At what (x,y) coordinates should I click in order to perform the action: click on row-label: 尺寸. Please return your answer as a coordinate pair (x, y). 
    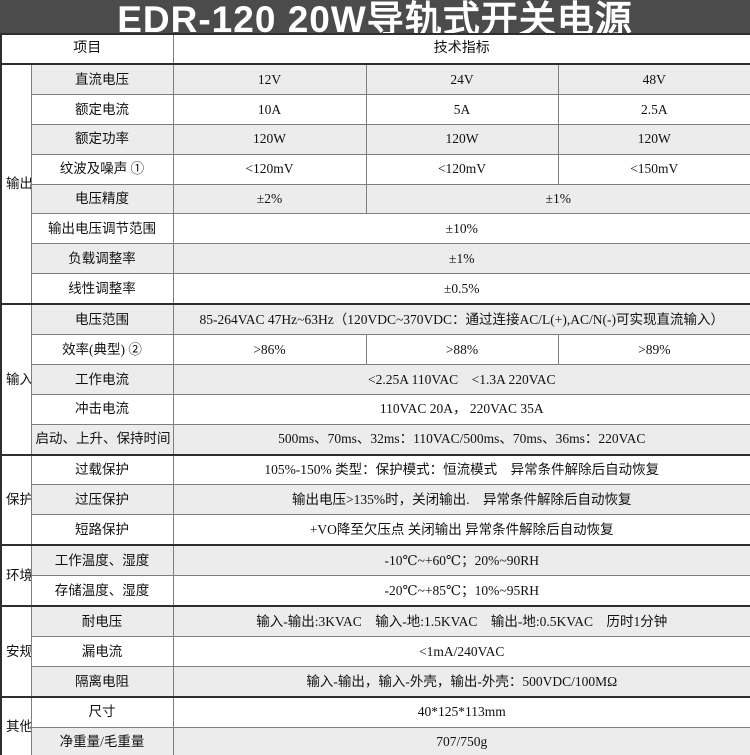
    Looking at the image, I should click on (102, 711).